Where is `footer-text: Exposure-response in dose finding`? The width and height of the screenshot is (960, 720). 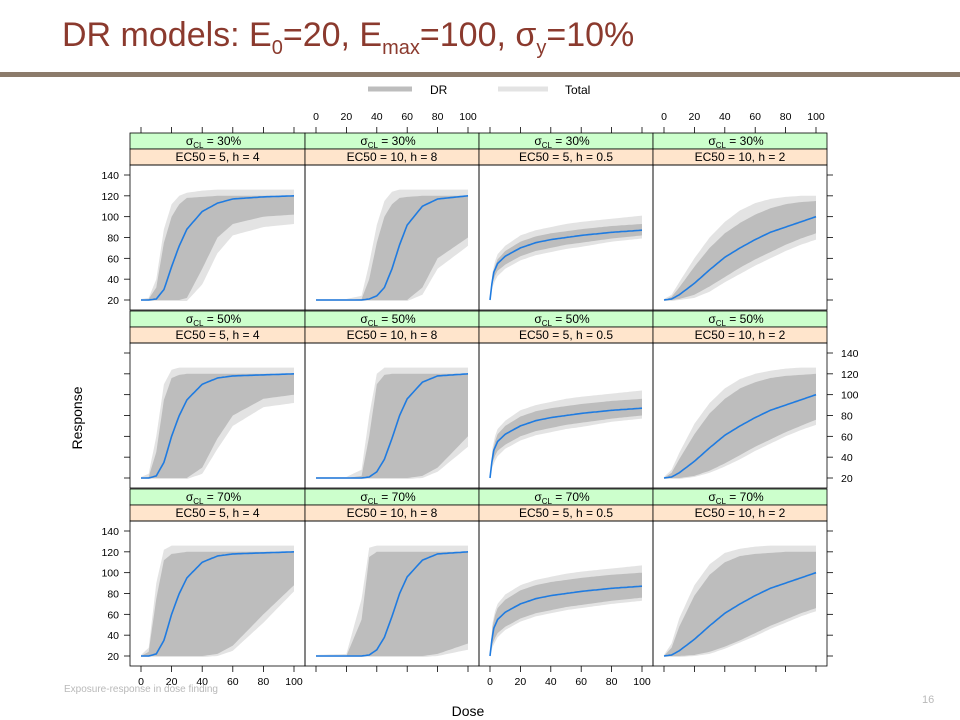 footer-text: Exposure-response in dose finding is located at coordinates (141, 689).